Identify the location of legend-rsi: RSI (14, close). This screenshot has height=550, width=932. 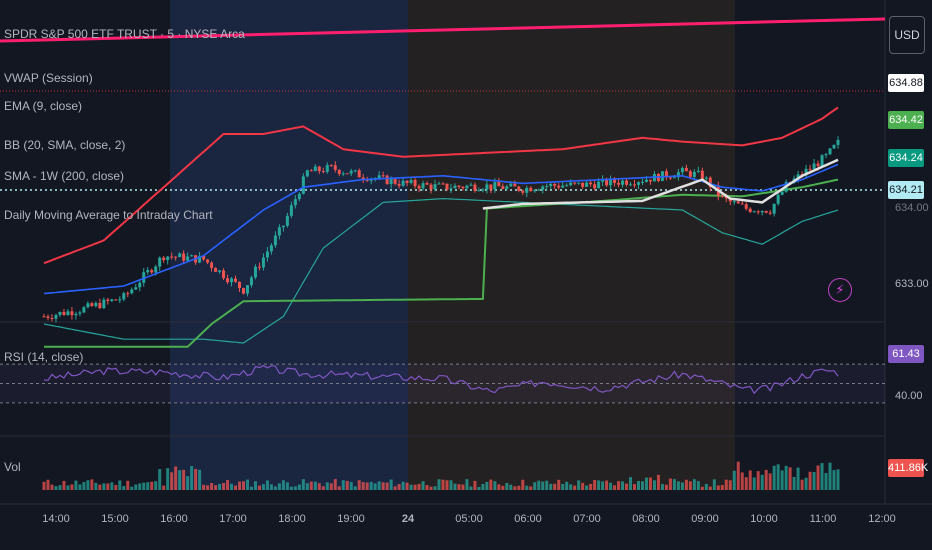
(44, 357).